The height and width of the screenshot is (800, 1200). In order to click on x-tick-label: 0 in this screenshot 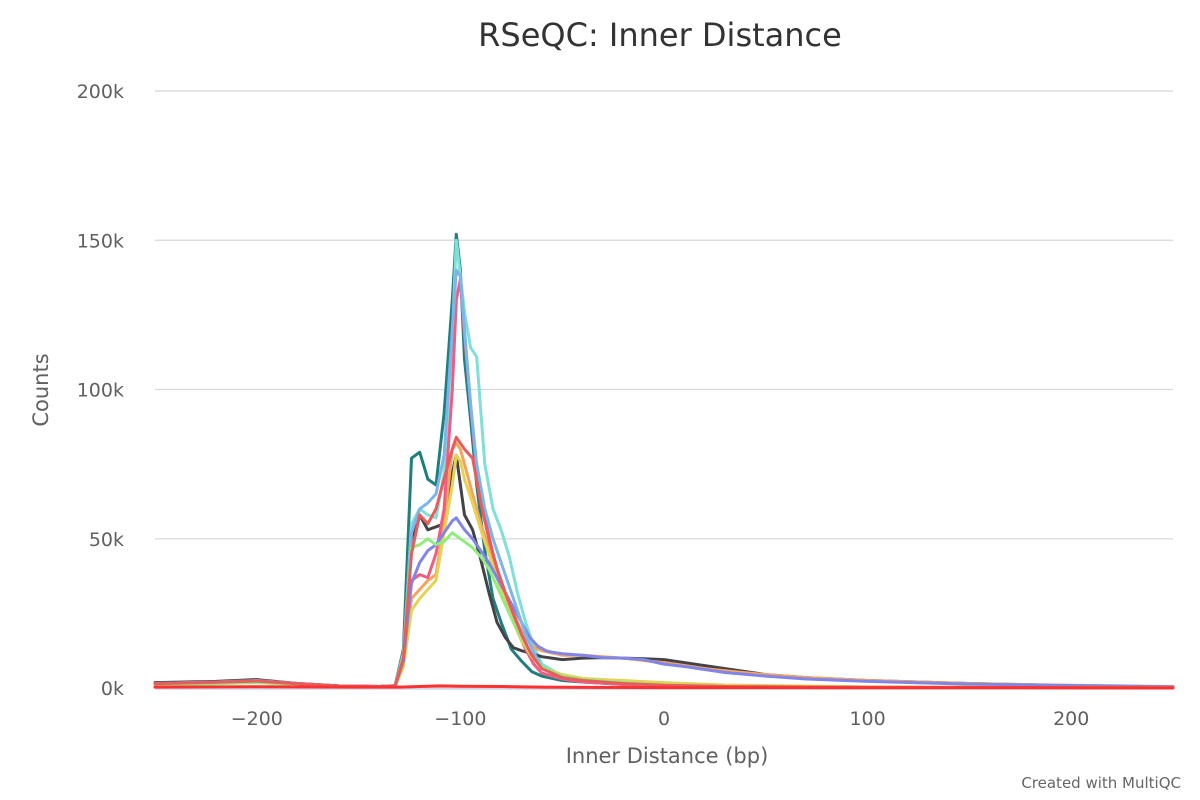, I will do `click(664, 719)`.